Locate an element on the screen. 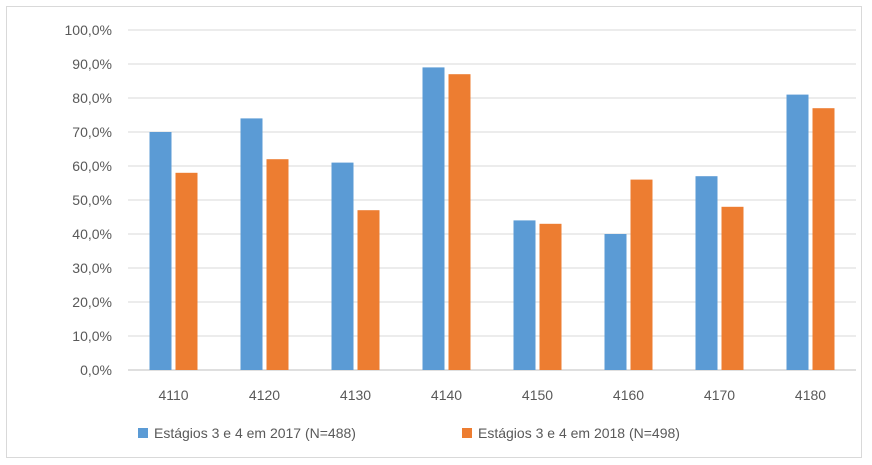 Image resolution: width=872 pixels, height=465 pixels. x-tick-label: 4170 is located at coordinates (719, 395).